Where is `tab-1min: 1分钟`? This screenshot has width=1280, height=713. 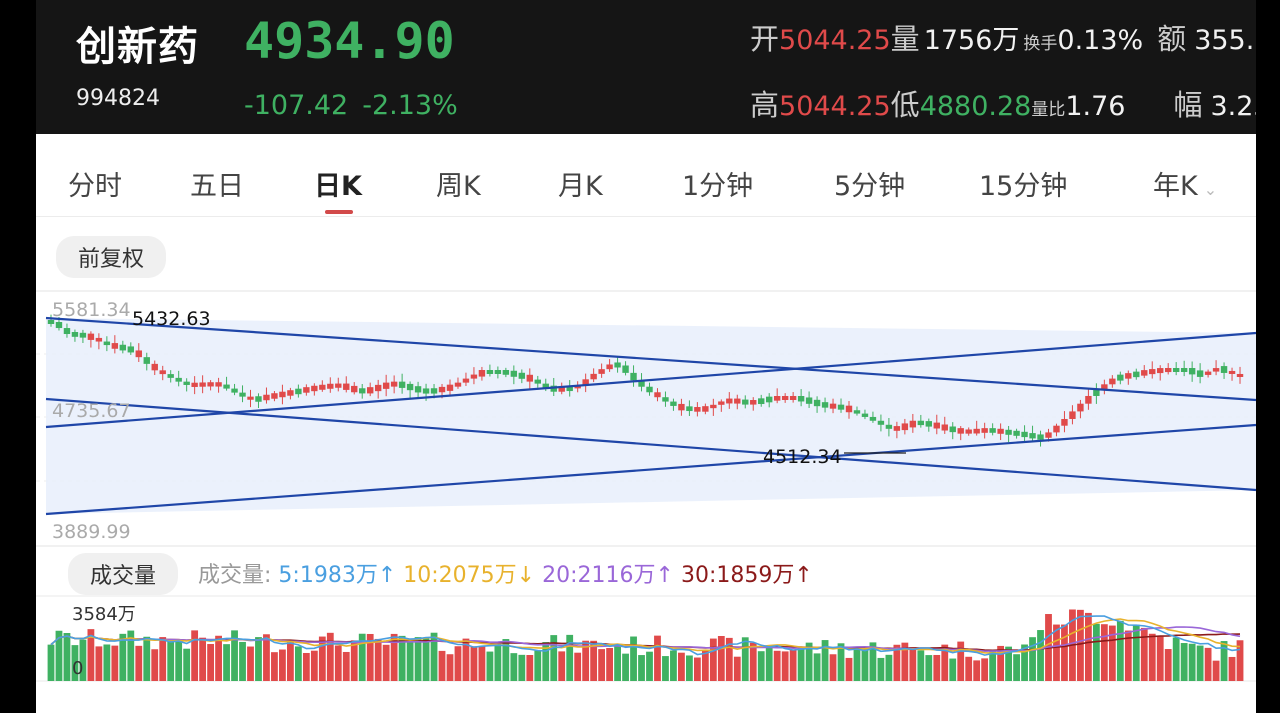 tab-1min: 1分钟 is located at coordinates (718, 186).